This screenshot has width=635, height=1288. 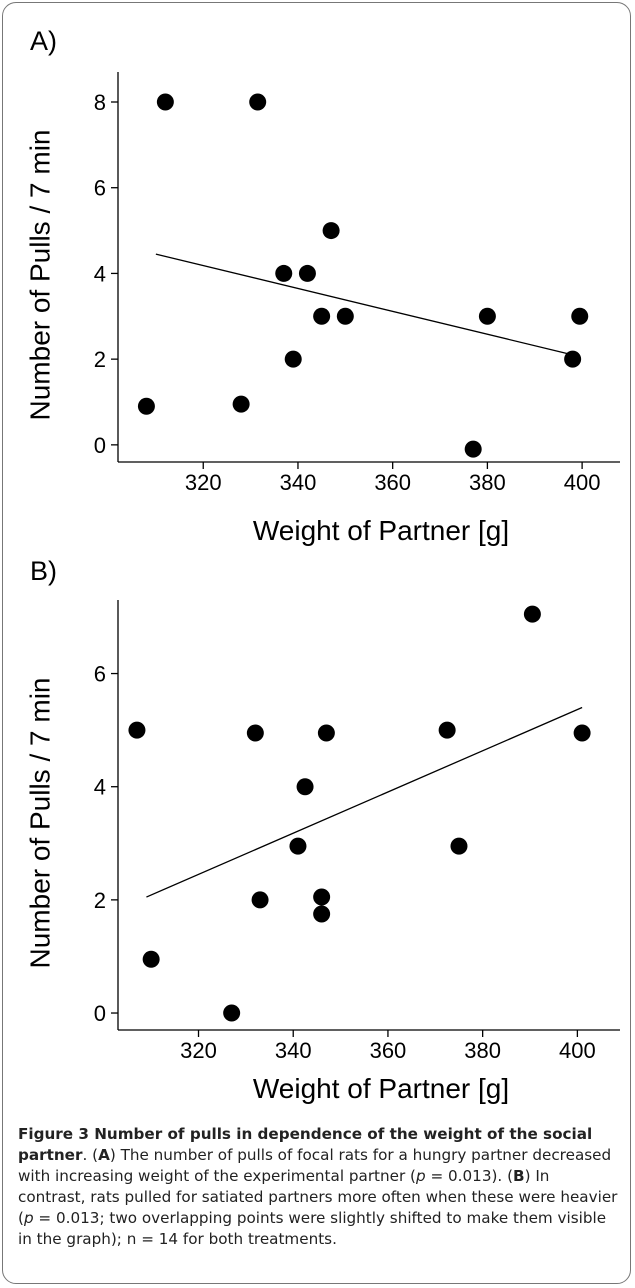 I want to click on panel-a-x-tick-label: 380, so click(x=487, y=482).